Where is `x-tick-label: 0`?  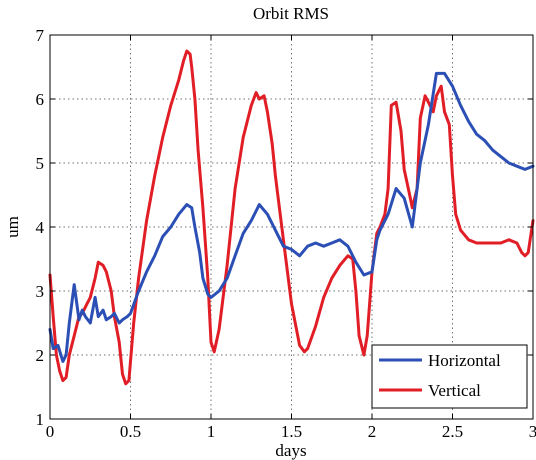 x-tick-label: 0 is located at coordinates (50, 431).